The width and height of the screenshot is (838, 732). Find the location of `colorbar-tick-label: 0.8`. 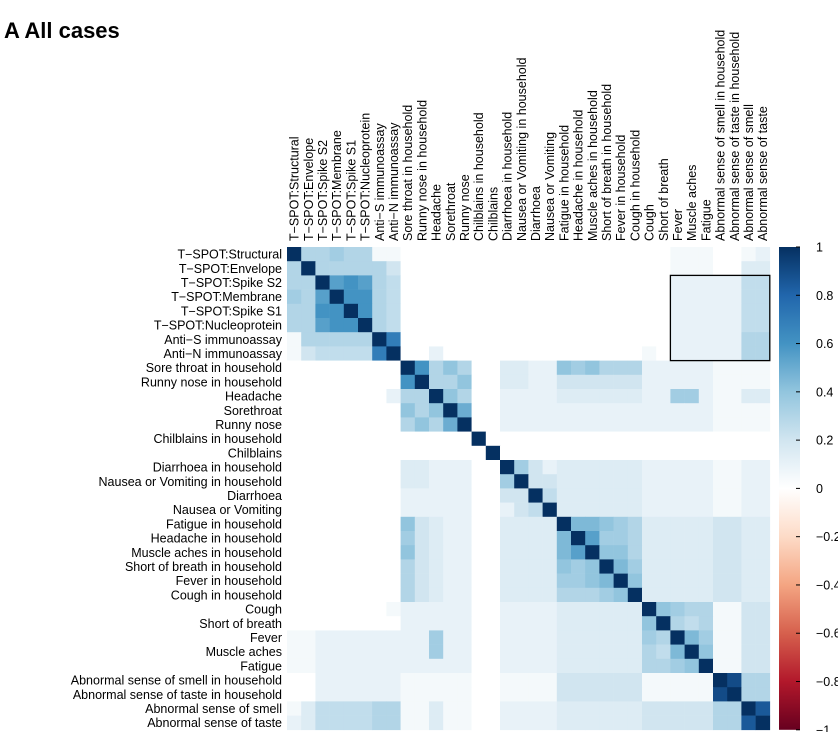

colorbar-tick-label: 0.8 is located at coordinates (824, 296).